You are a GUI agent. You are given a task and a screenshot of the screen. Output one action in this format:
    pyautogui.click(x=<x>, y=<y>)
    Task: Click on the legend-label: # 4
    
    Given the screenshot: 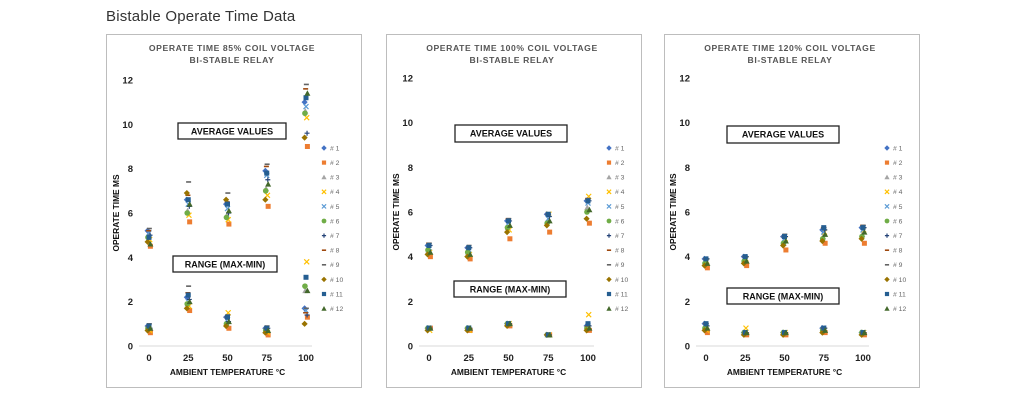 What is the action you would take?
    pyautogui.click(x=898, y=192)
    